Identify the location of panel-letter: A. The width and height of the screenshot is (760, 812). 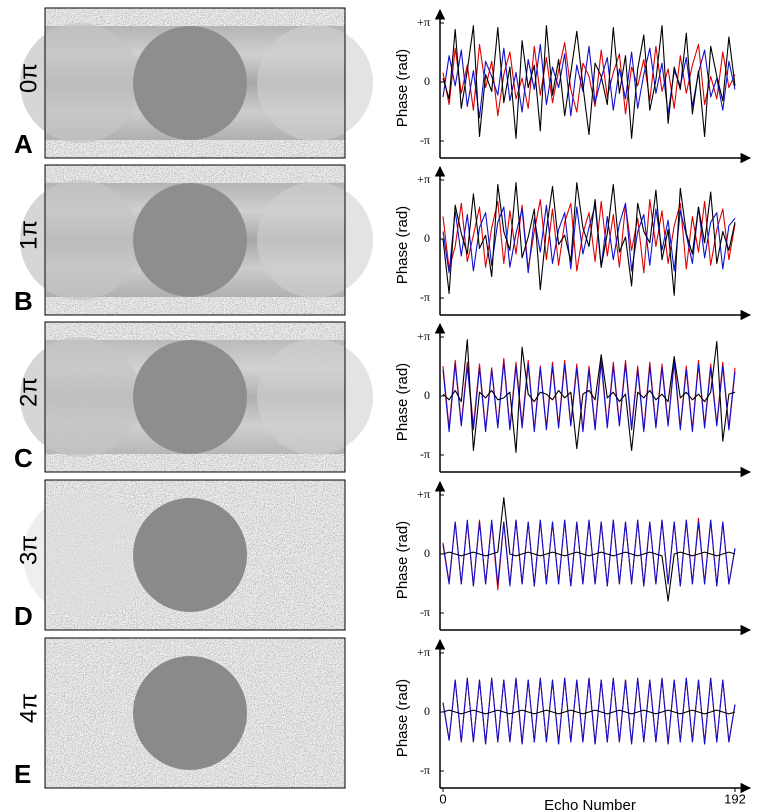
(23, 144).